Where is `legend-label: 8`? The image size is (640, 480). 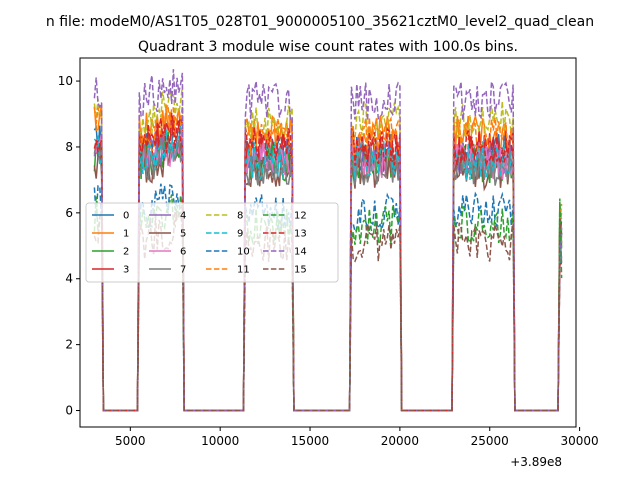
legend-label: 8 is located at coordinates (240, 216).